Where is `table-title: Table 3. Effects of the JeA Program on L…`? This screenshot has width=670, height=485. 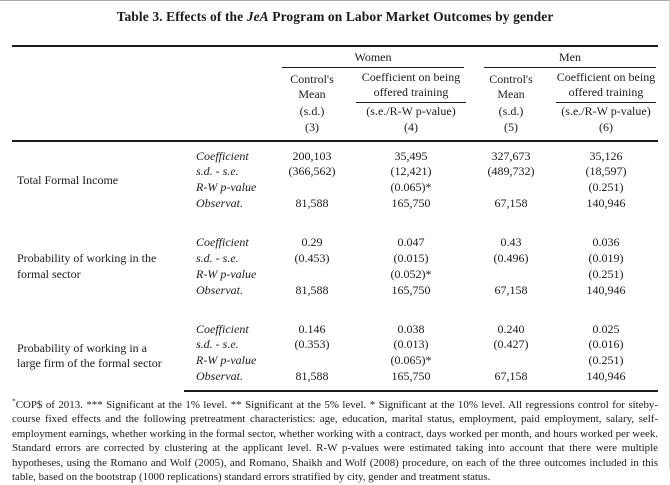
table-title: Table 3. Effects of the JeA Program on L… is located at coordinates (335, 17).